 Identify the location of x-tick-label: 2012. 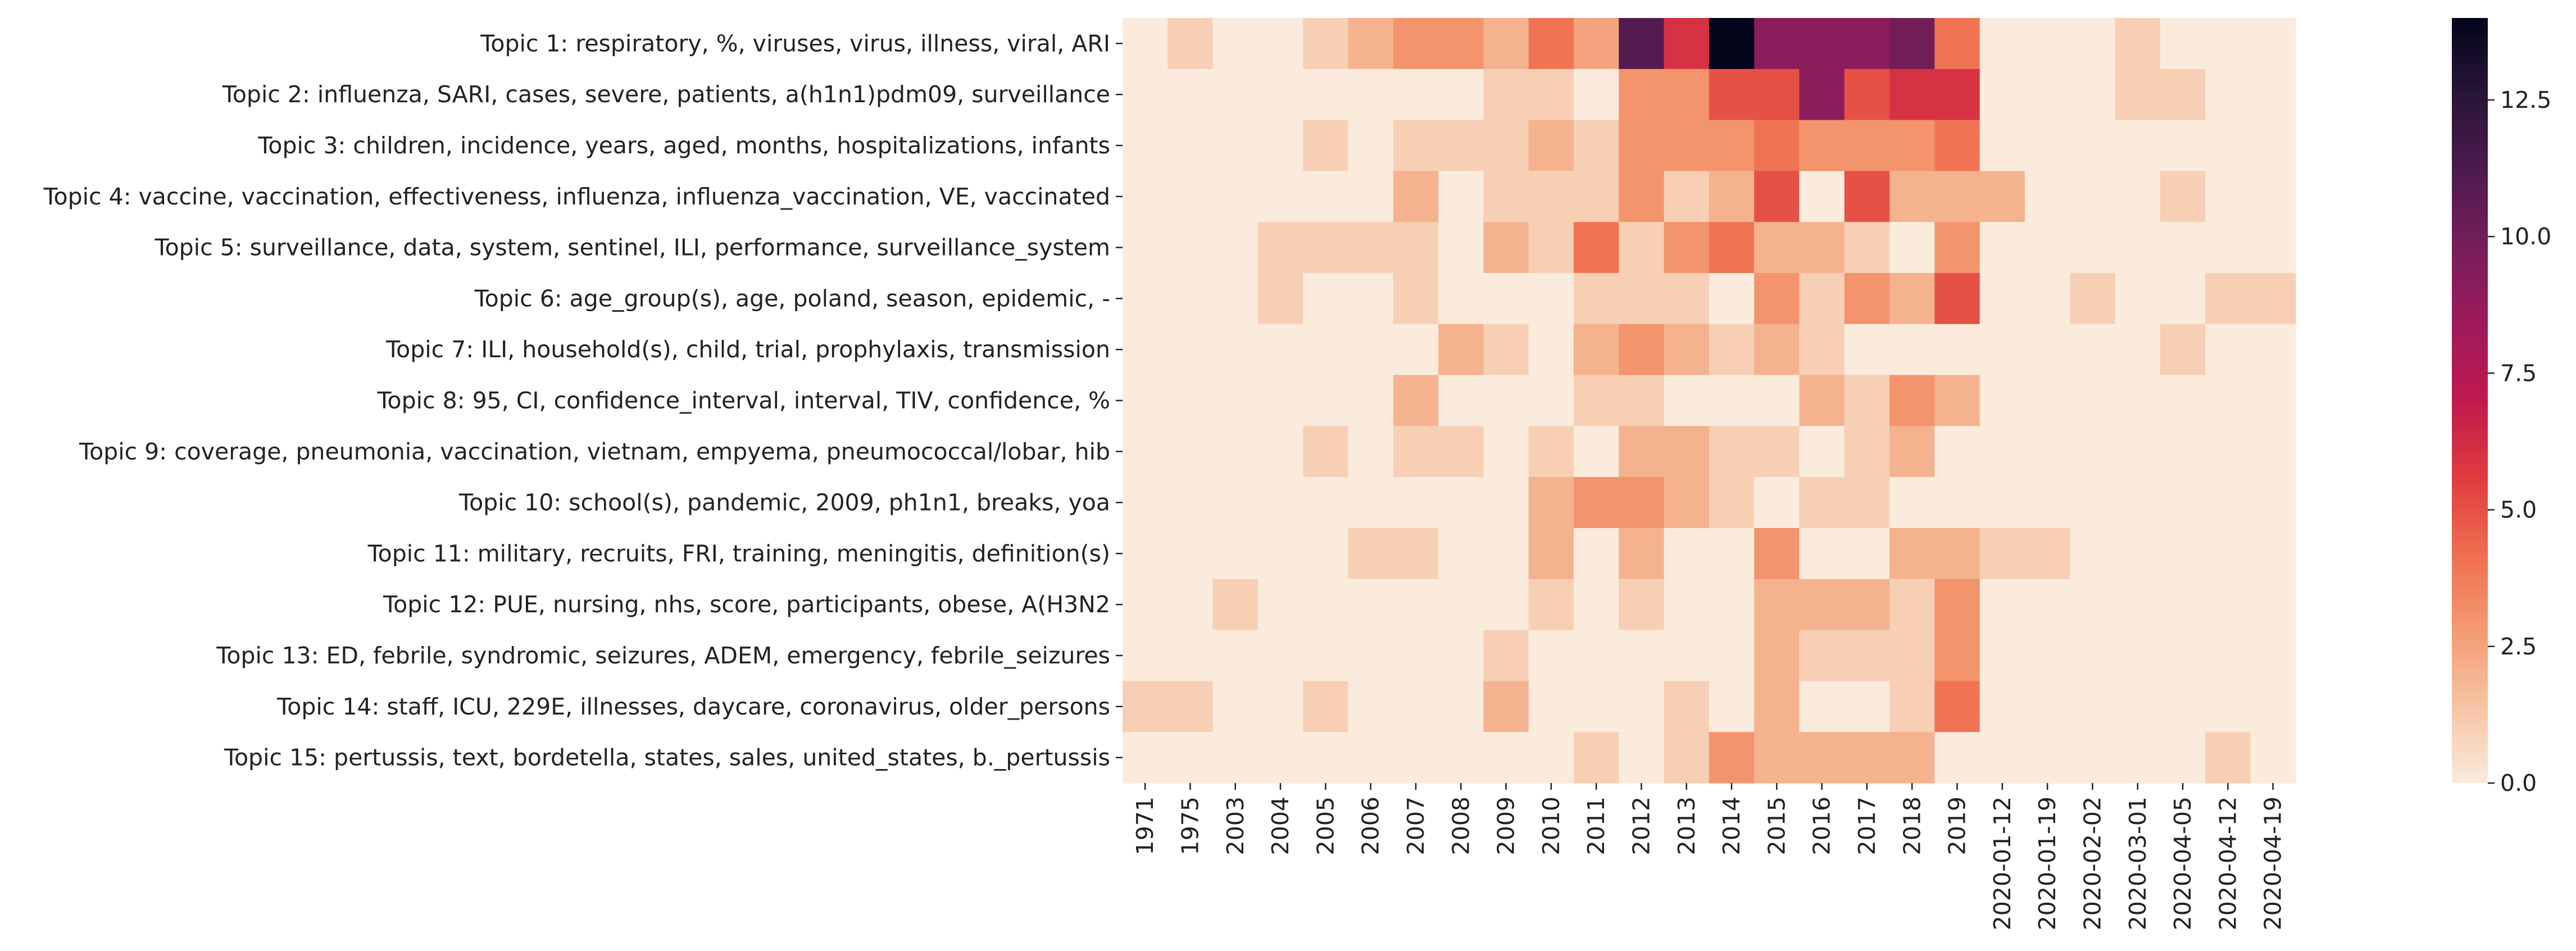
(1641, 826).